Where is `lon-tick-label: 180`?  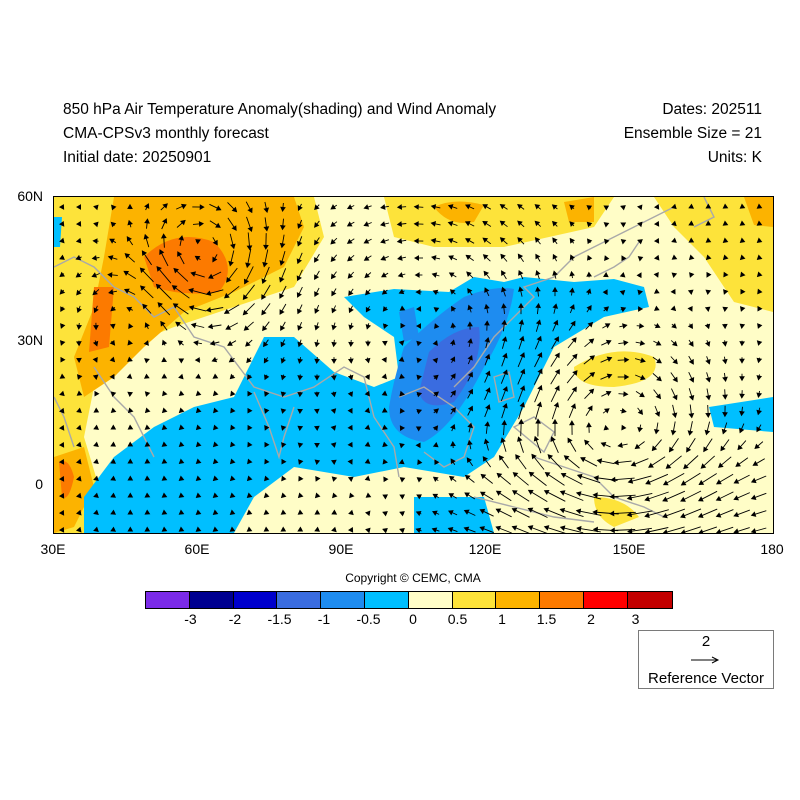 lon-tick-label: 180 is located at coordinates (772, 549).